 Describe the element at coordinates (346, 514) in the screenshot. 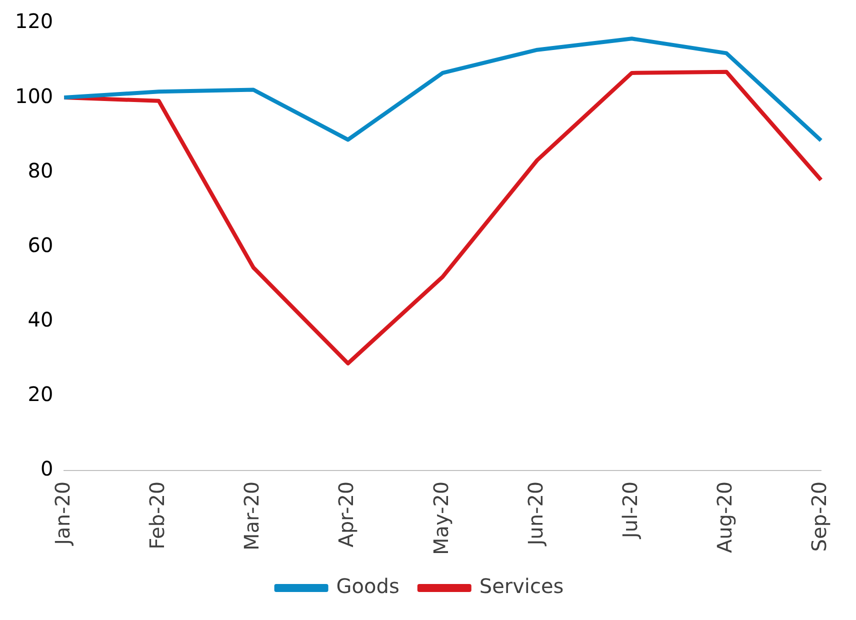

I see `x-tick-label: Apr-20` at that location.